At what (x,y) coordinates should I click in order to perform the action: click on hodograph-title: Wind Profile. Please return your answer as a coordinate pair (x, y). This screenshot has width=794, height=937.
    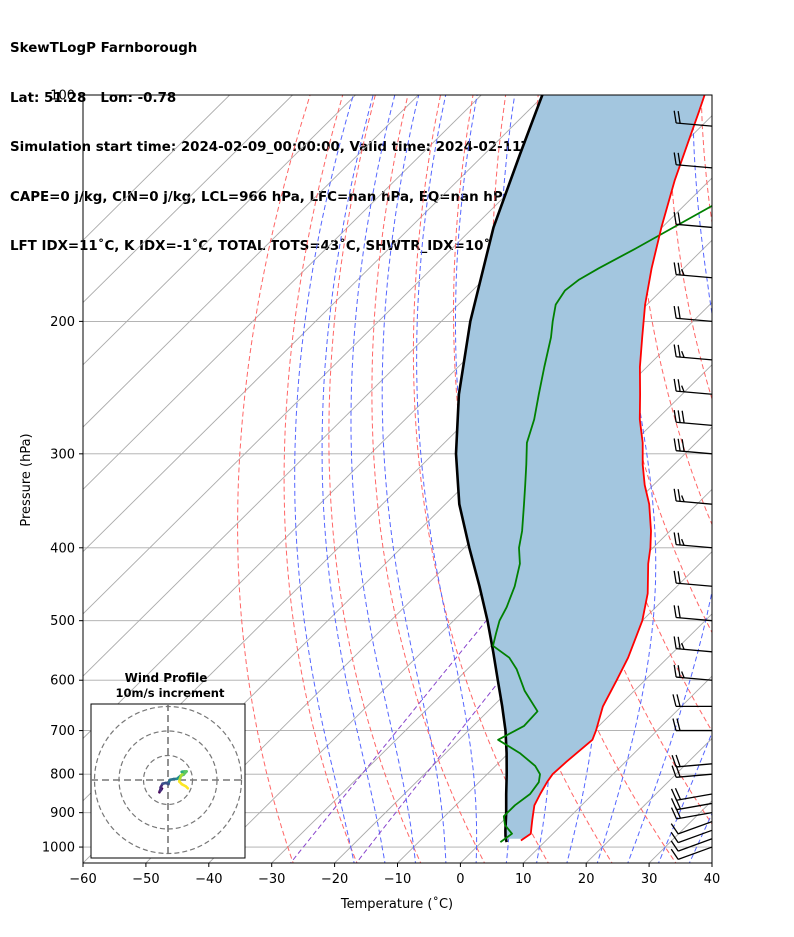
    Looking at the image, I should click on (166, 678).